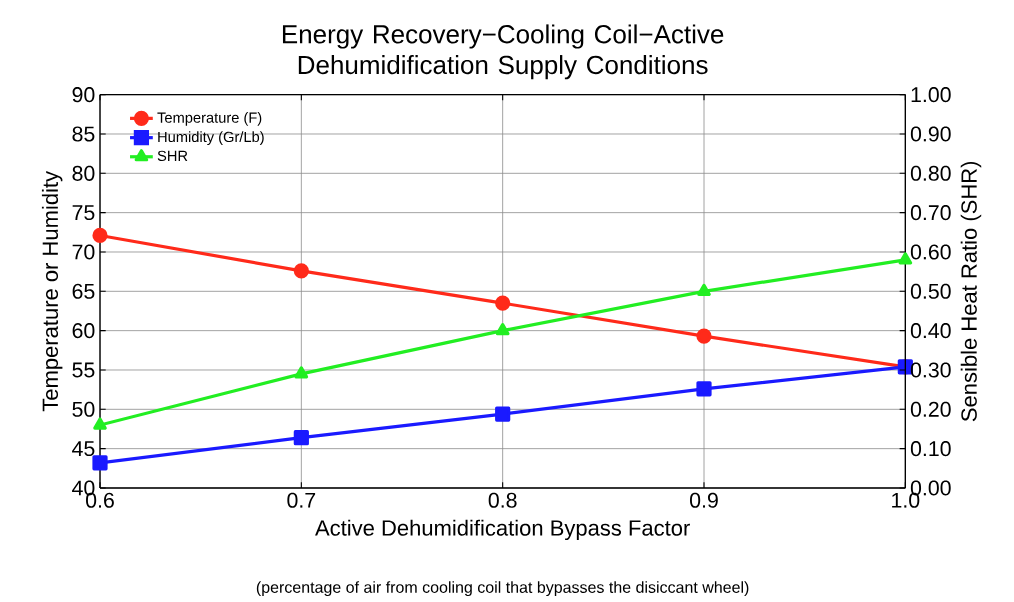  I want to click on y-axis-title: Temperature or Humidity, so click(52, 291).